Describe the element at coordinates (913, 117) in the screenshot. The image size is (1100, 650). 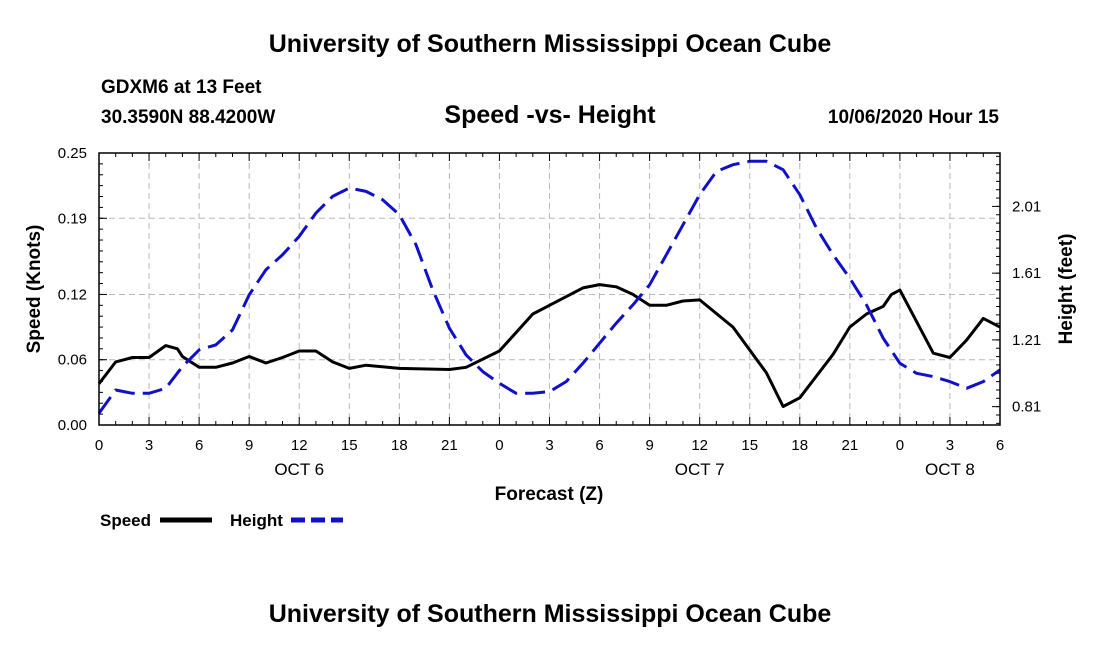
I see `datetime-label: 10/06/2020 Hour 15` at that location.